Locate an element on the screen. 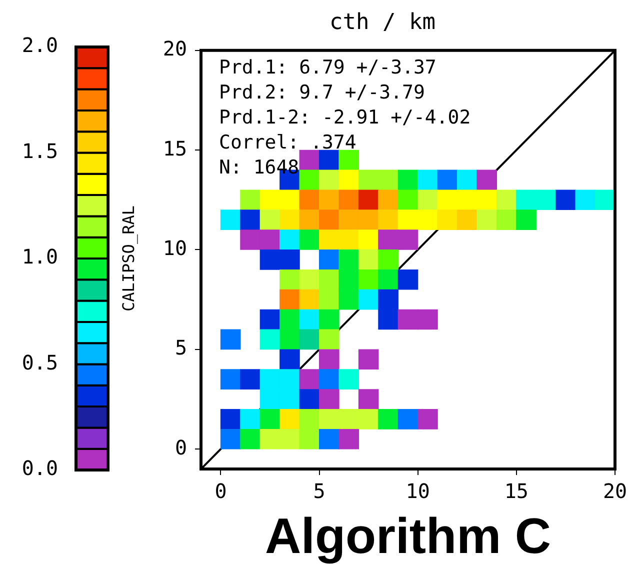 The height and width of the screenshot is (569, 637). y-tick-label: 10 is located at coordinates (174, 248).